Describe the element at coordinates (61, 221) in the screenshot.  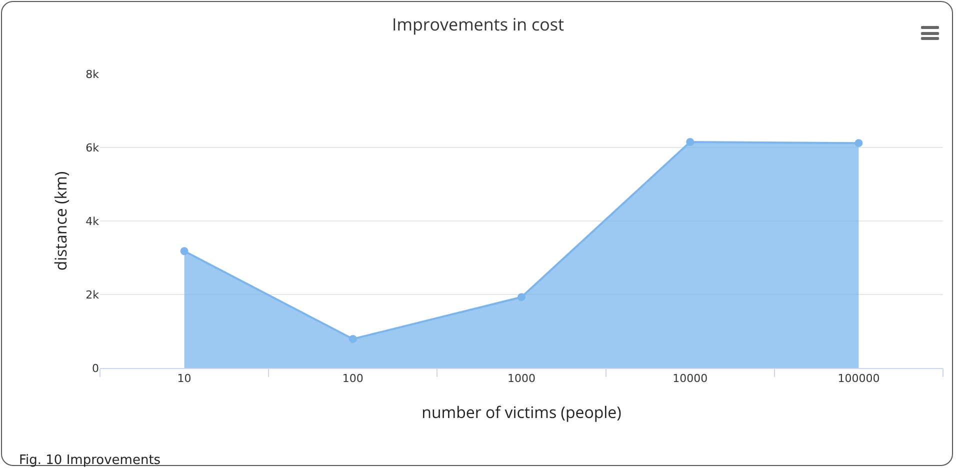
I see `y-axis-title: distance (km)` at that location.